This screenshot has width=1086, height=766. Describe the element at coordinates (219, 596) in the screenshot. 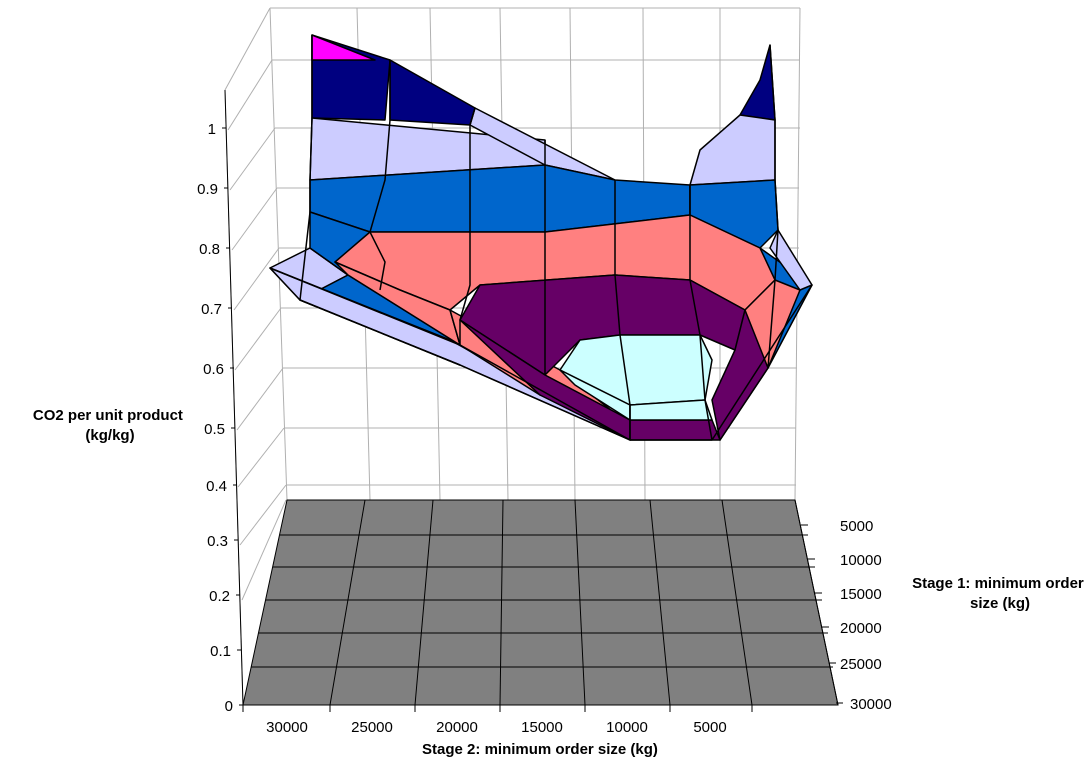

I see `z-tick-label: 0.2` at that location.